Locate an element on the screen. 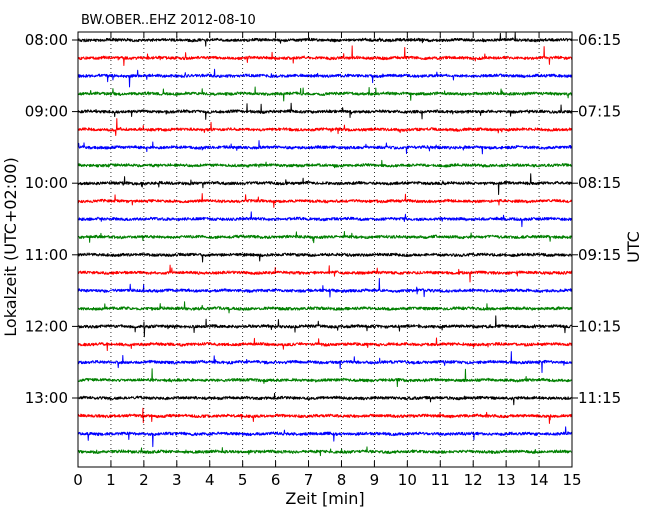  right-y-tick-label: 11:15 is located at coordinates (599, 398).